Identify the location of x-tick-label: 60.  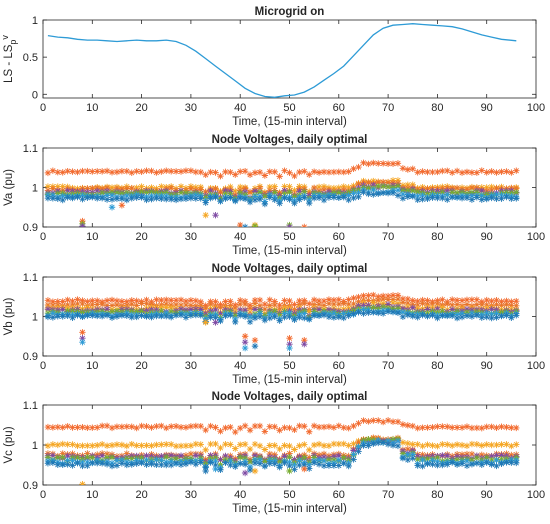
(339, 108).